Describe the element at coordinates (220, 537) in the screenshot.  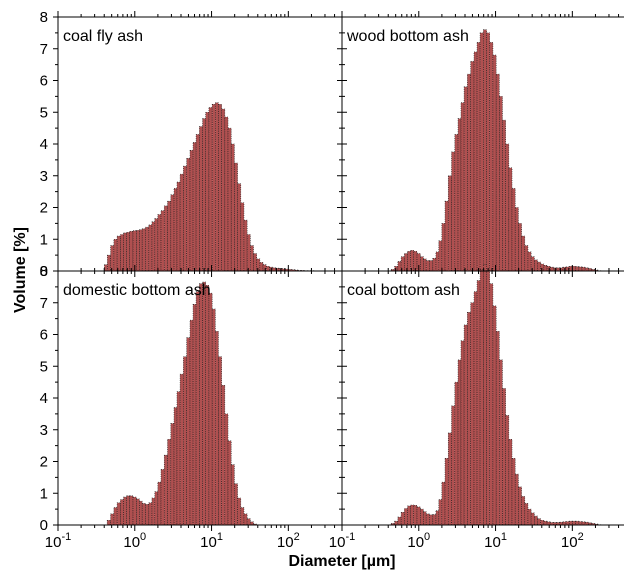
I see `x-tick-exponent: 1` at that location.